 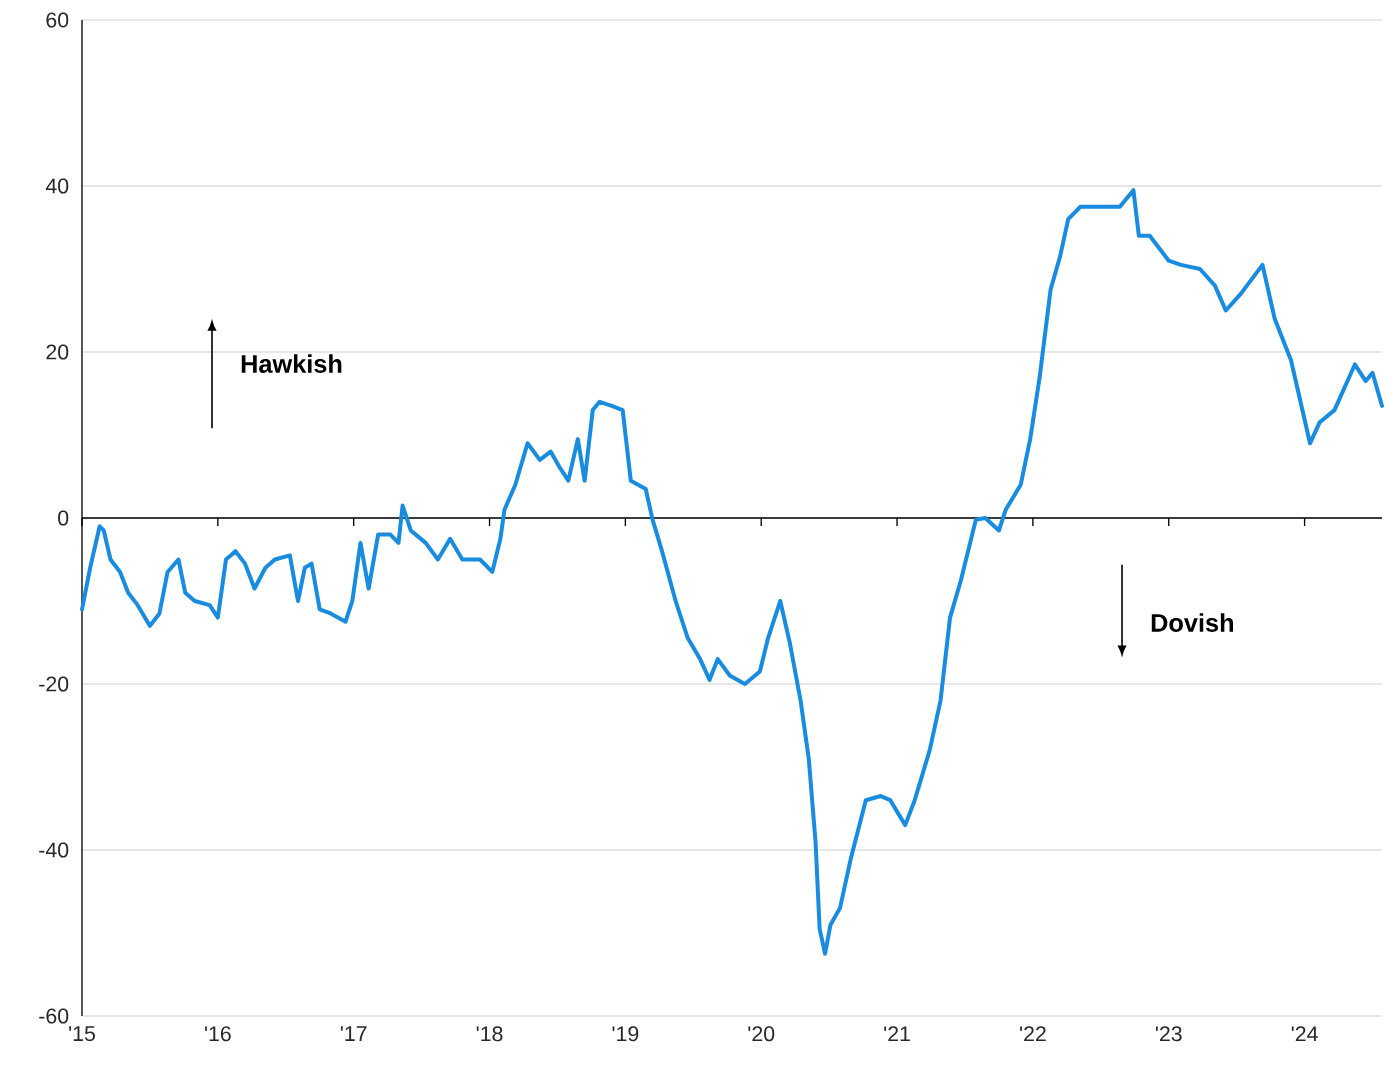 I want to click on y-tick-label: 20, so click(x=57, y=352).